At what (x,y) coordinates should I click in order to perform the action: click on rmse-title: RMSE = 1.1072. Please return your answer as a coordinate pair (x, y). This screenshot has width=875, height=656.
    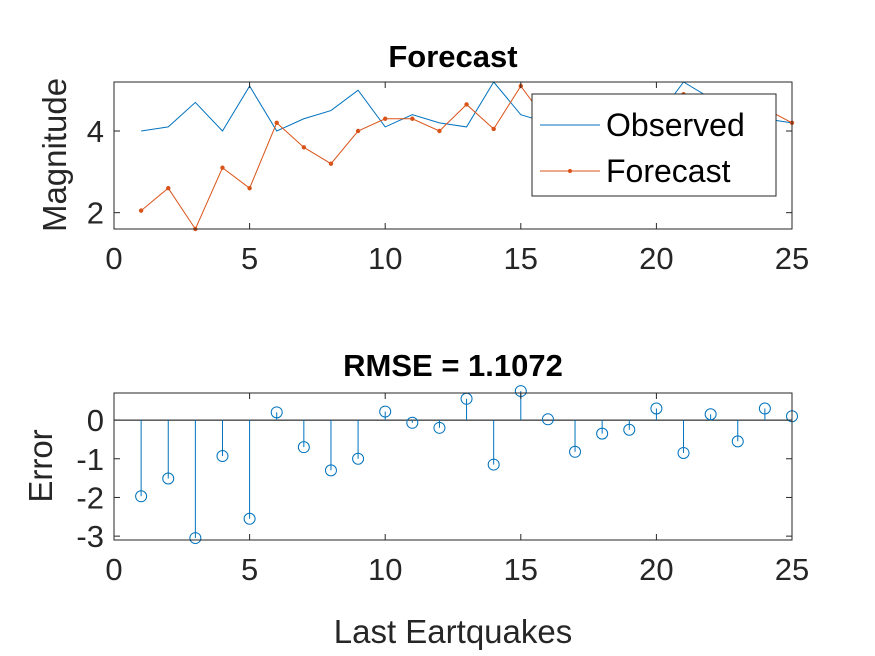
    Looking at the image, I should click on (453, 365).